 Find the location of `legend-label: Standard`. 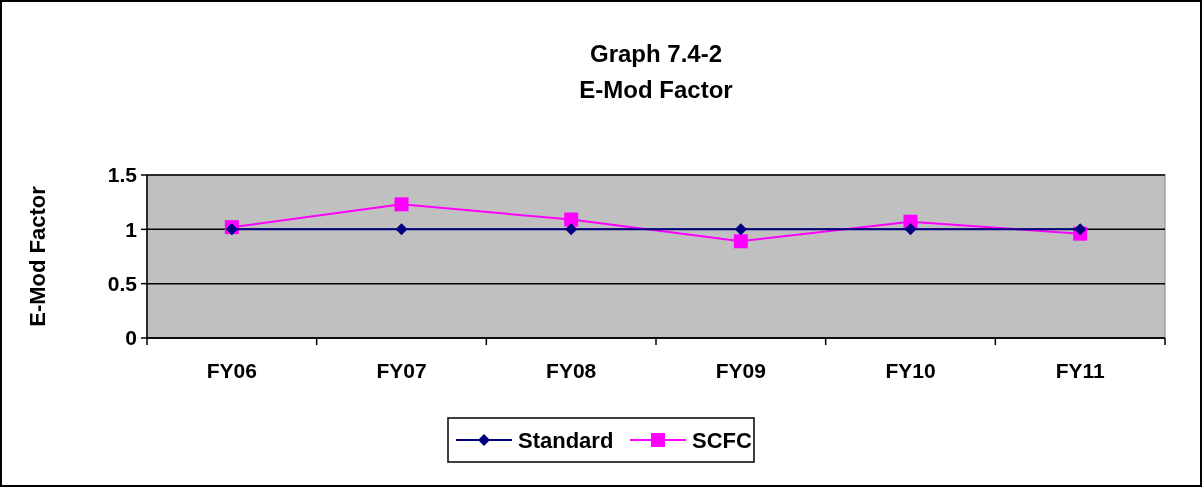

legend-label: Standard is located at coordinates (566, 440).